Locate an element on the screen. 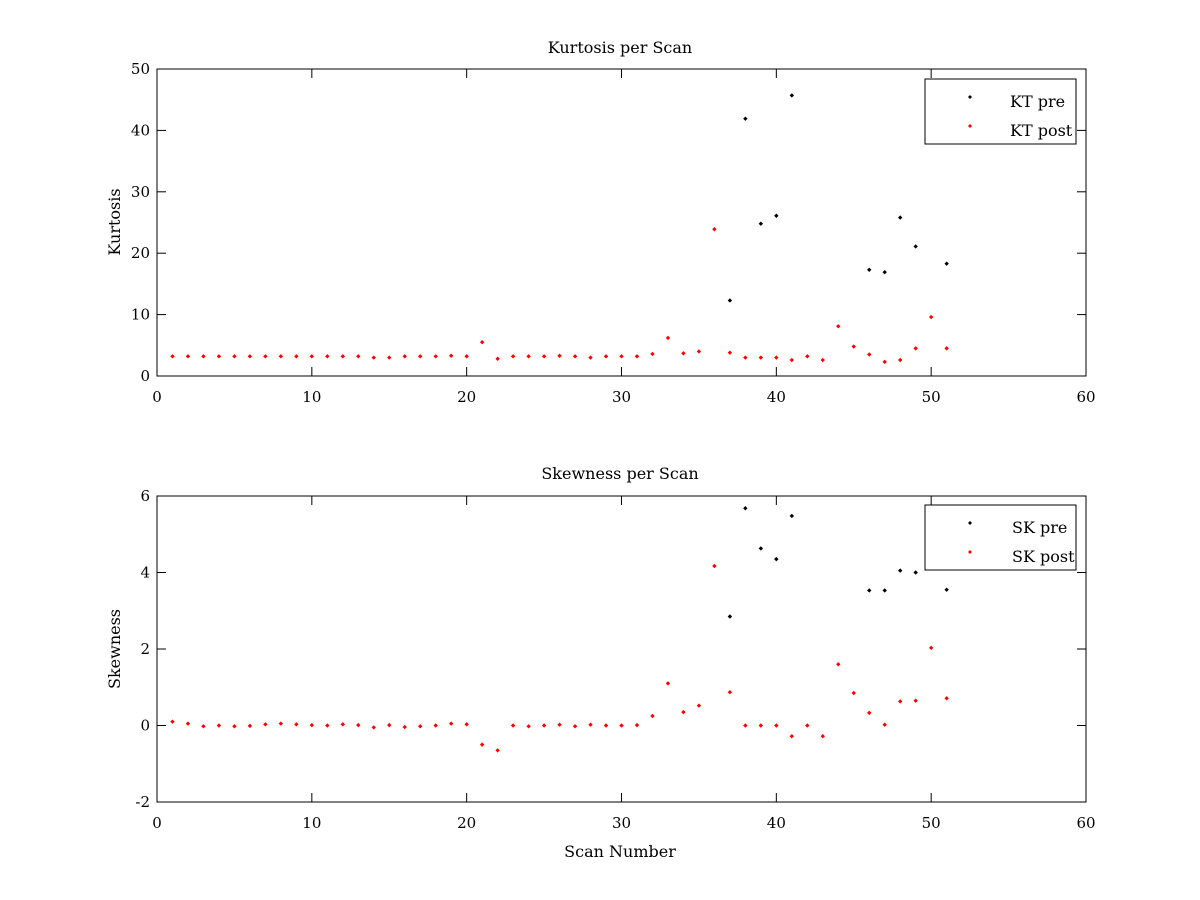 The image size is (1200, 900). x-tick-label: 40 is located at coordinates (776, 397).